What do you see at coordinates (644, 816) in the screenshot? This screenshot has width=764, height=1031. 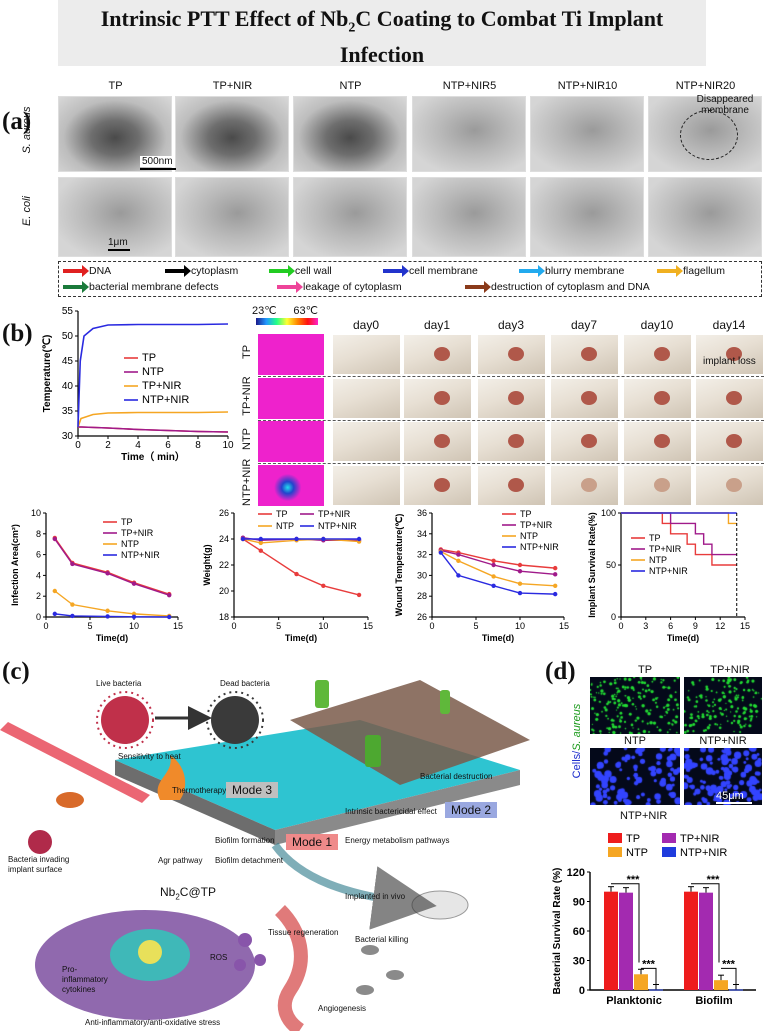 I see `d-bottom-label: NTP+NIR` at bounding box center [644, 816].